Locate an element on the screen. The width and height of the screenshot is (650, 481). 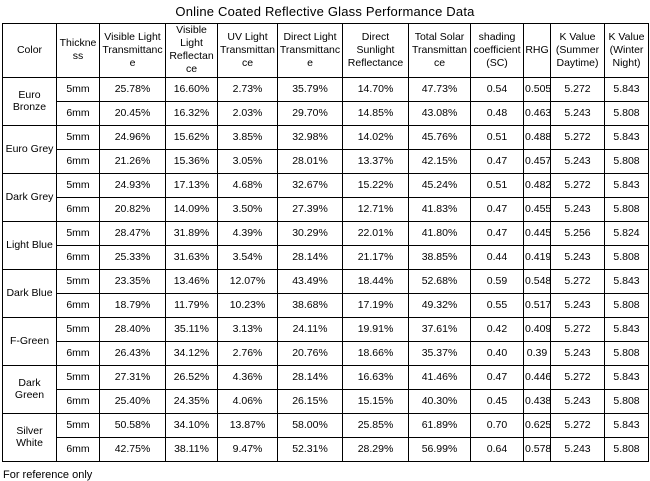
column-header: Total Solar Transmittance is located at coordinates (439, 50).